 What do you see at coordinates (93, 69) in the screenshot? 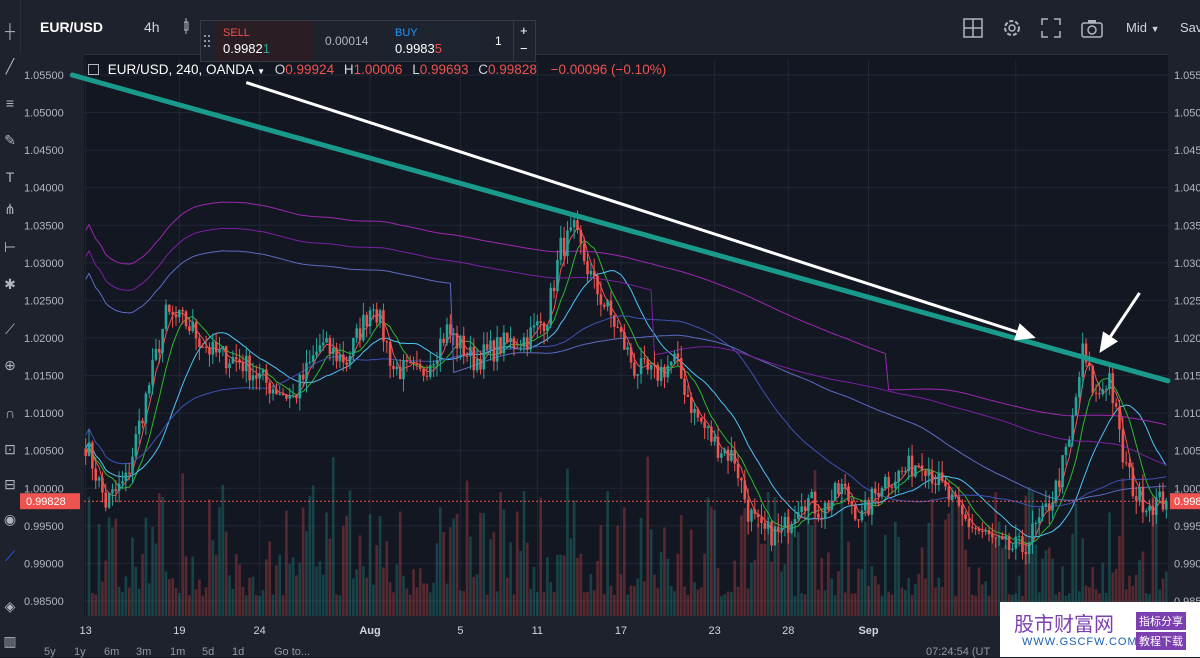
I see `collapse-icon` at bounding box center [93, 69].